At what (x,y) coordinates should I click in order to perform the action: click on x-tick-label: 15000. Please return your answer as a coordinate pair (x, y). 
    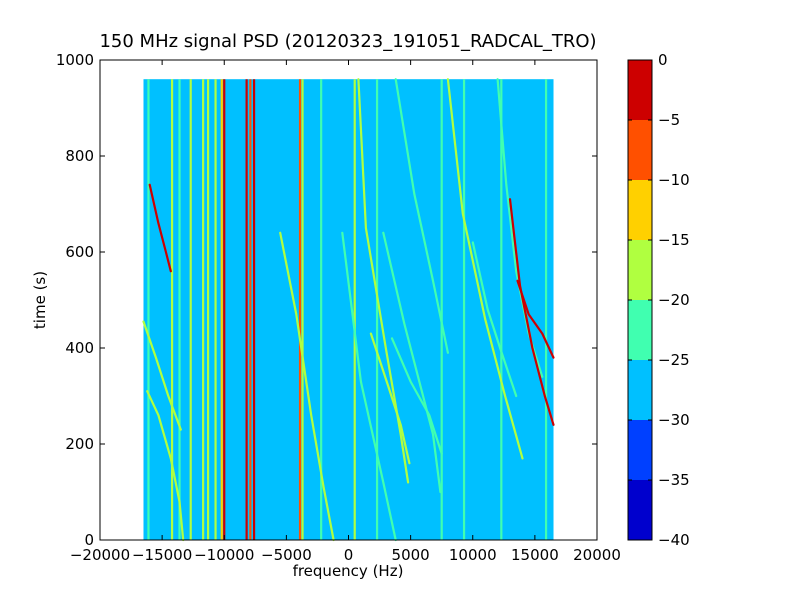
    Looking at the image, I should click on (535, 555).